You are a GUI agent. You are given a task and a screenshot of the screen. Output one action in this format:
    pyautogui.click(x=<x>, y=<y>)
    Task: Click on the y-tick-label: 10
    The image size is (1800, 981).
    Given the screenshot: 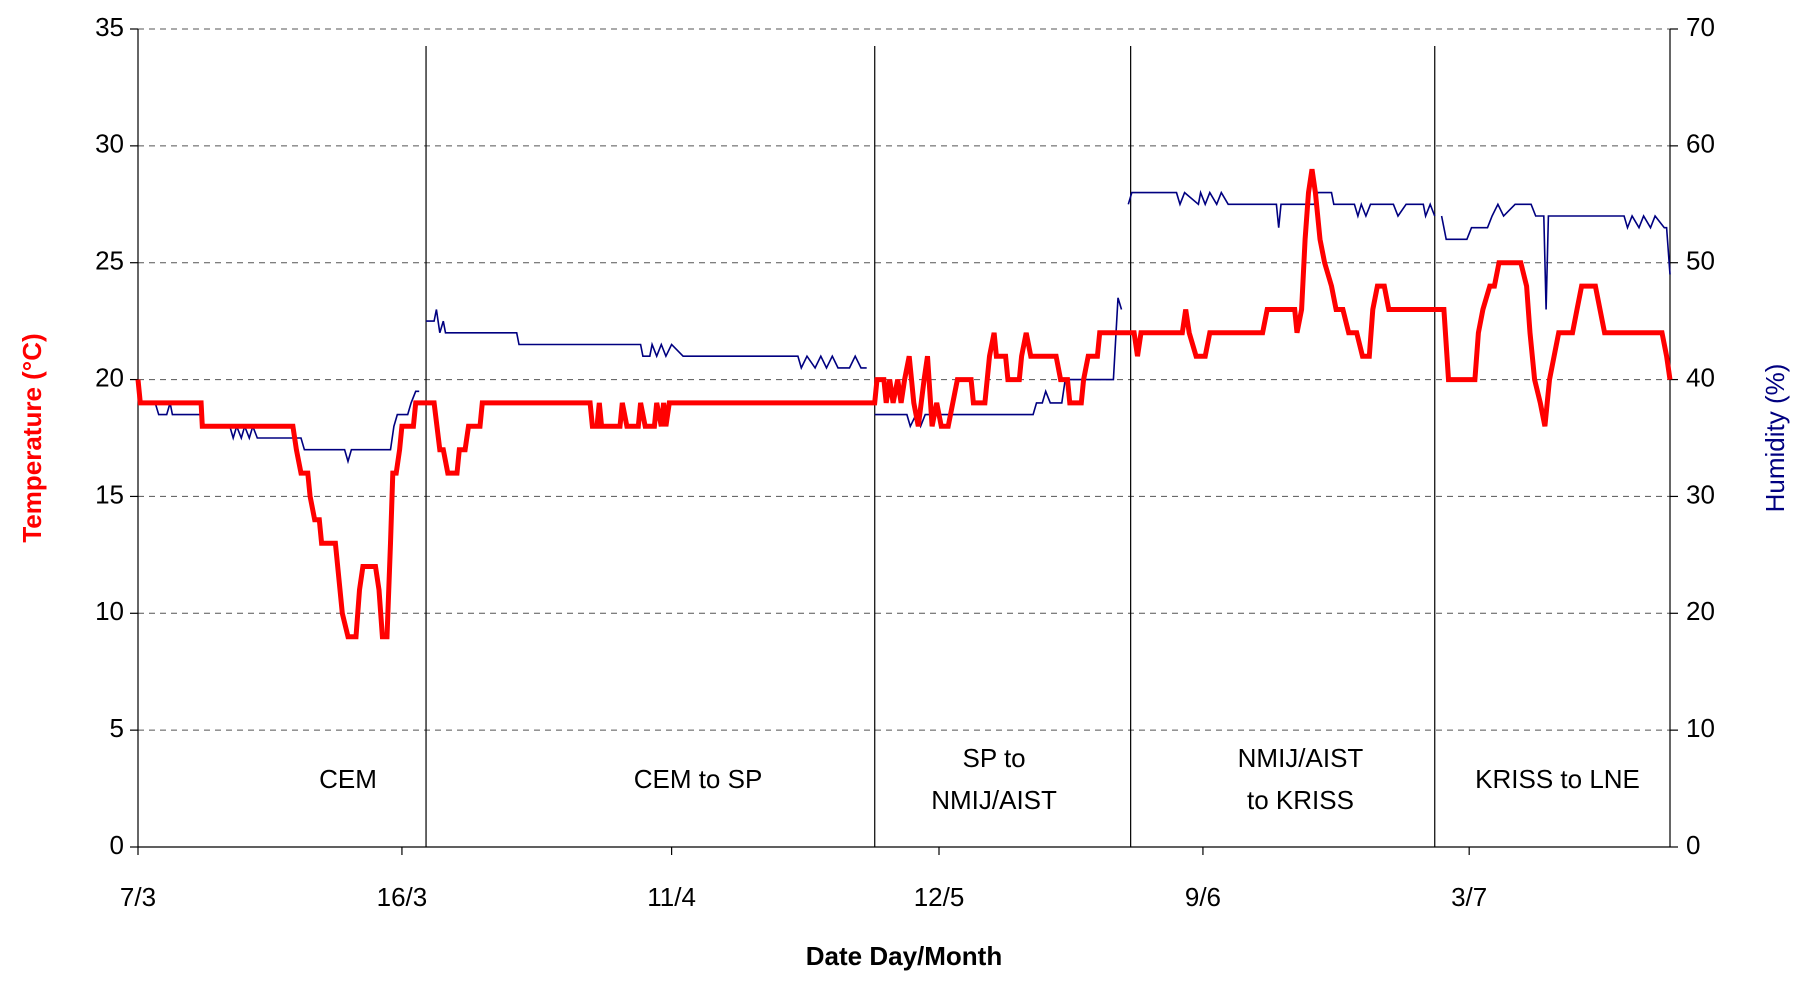 What is the action you would take?
    pyautogui.click(x=109, y=611)
    